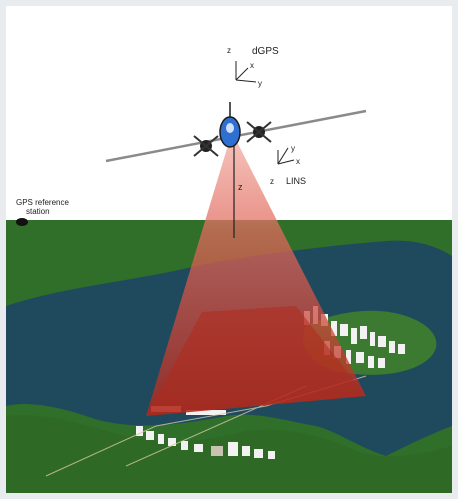 The height and width of the screenshot is (499, 458). I want to click on gps-station-label: station, so click(38, 211).